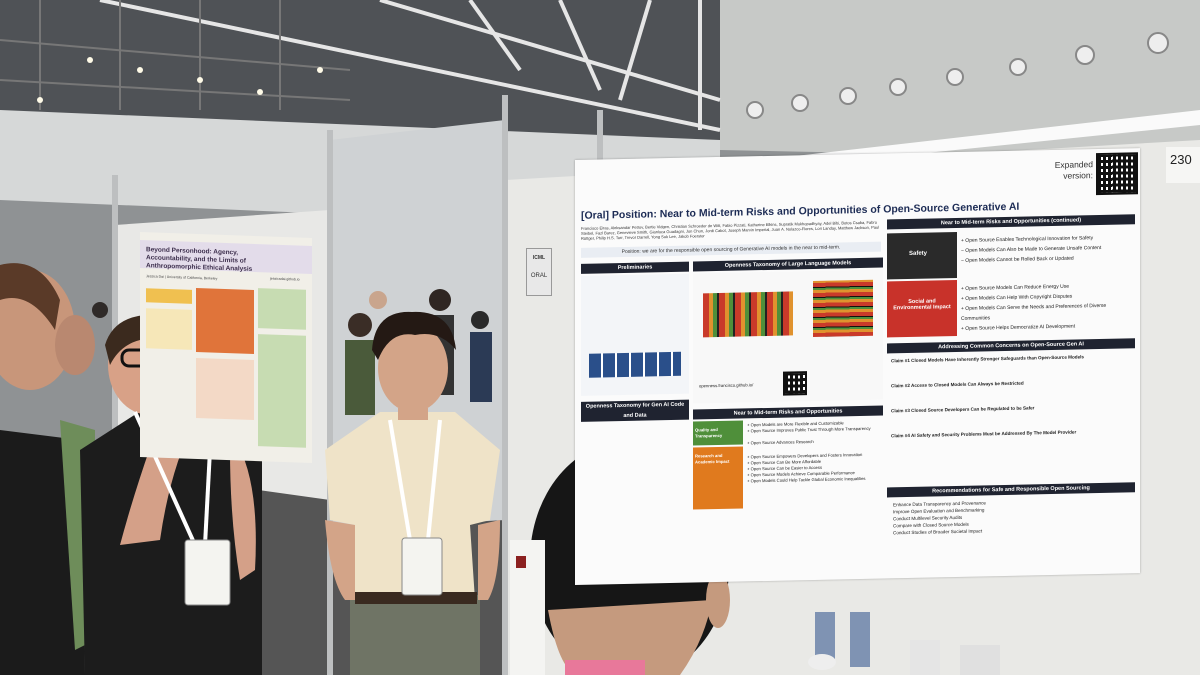  I want to click on preliminaries-body, so click(635, 334).